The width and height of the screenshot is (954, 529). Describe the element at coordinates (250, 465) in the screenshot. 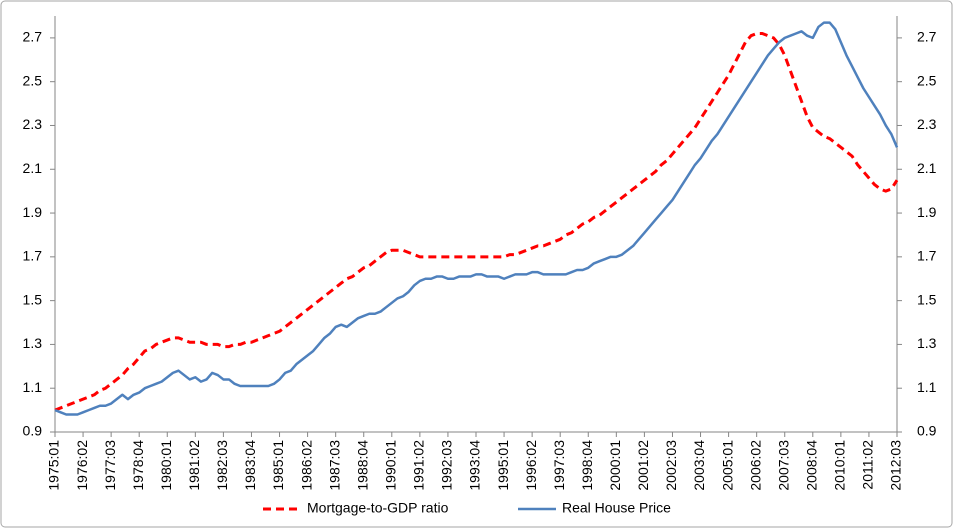

I see `x-tick-label: 1983:04` at that location.